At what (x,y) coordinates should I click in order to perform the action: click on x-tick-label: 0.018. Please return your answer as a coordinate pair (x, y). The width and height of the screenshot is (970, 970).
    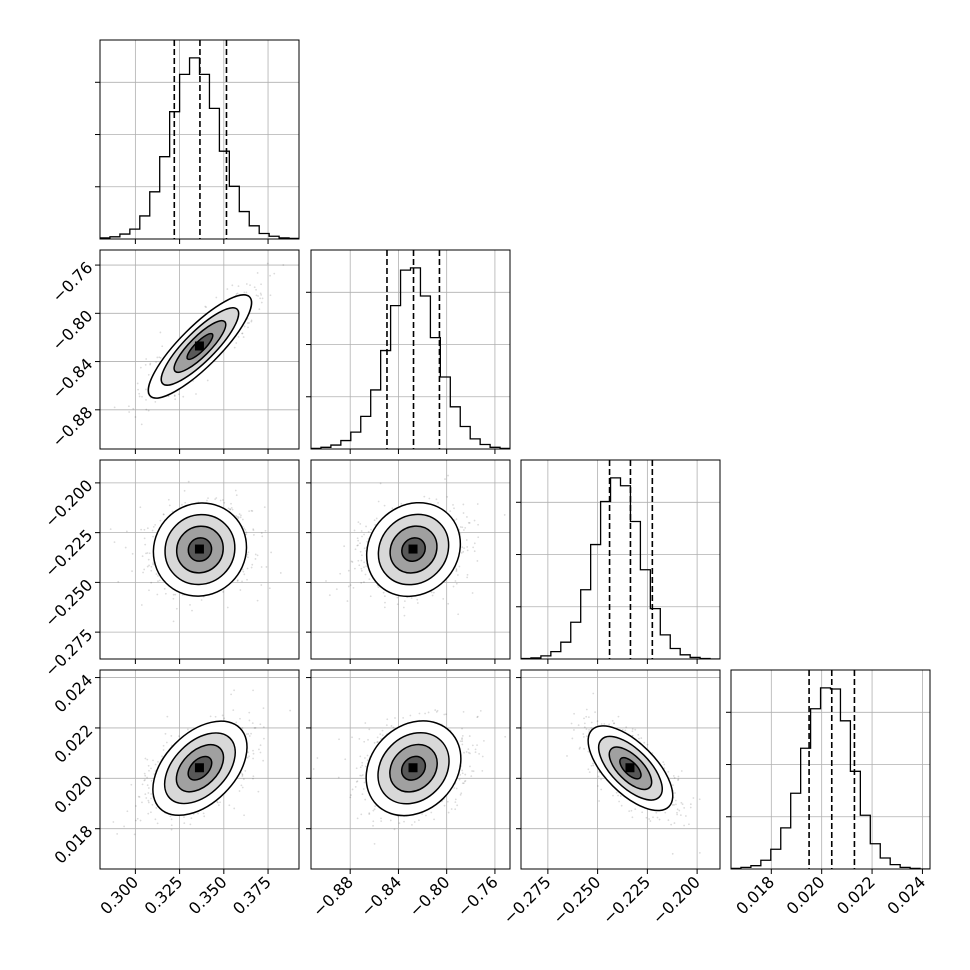
    Looking at the image, I should click on (755, 895).